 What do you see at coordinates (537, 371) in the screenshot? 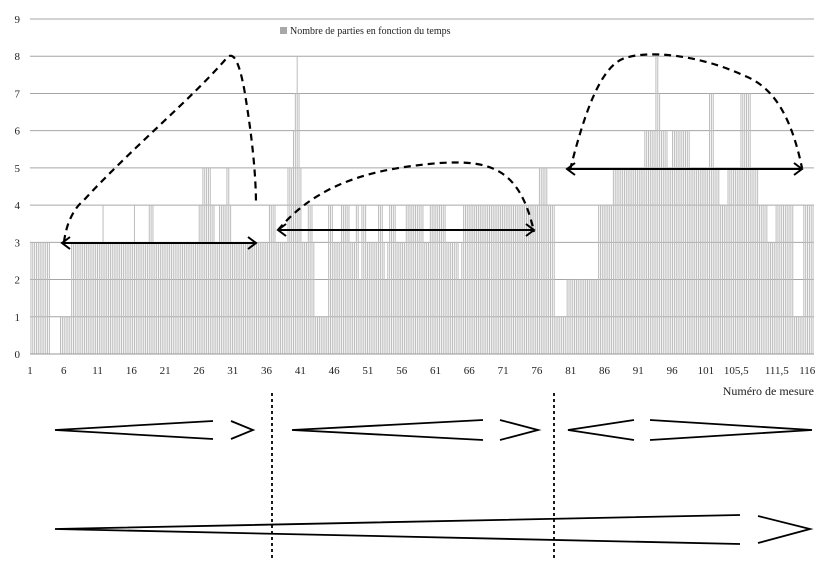
I see `x-tick-label: 76` at bounding box center [537, 371].